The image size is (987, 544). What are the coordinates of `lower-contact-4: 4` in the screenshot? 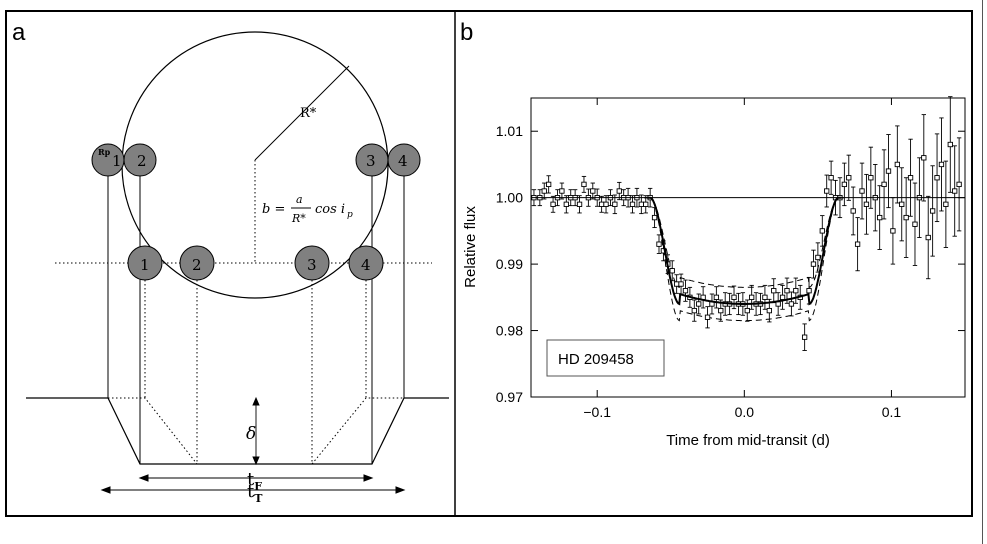 It's located at (366, 265).